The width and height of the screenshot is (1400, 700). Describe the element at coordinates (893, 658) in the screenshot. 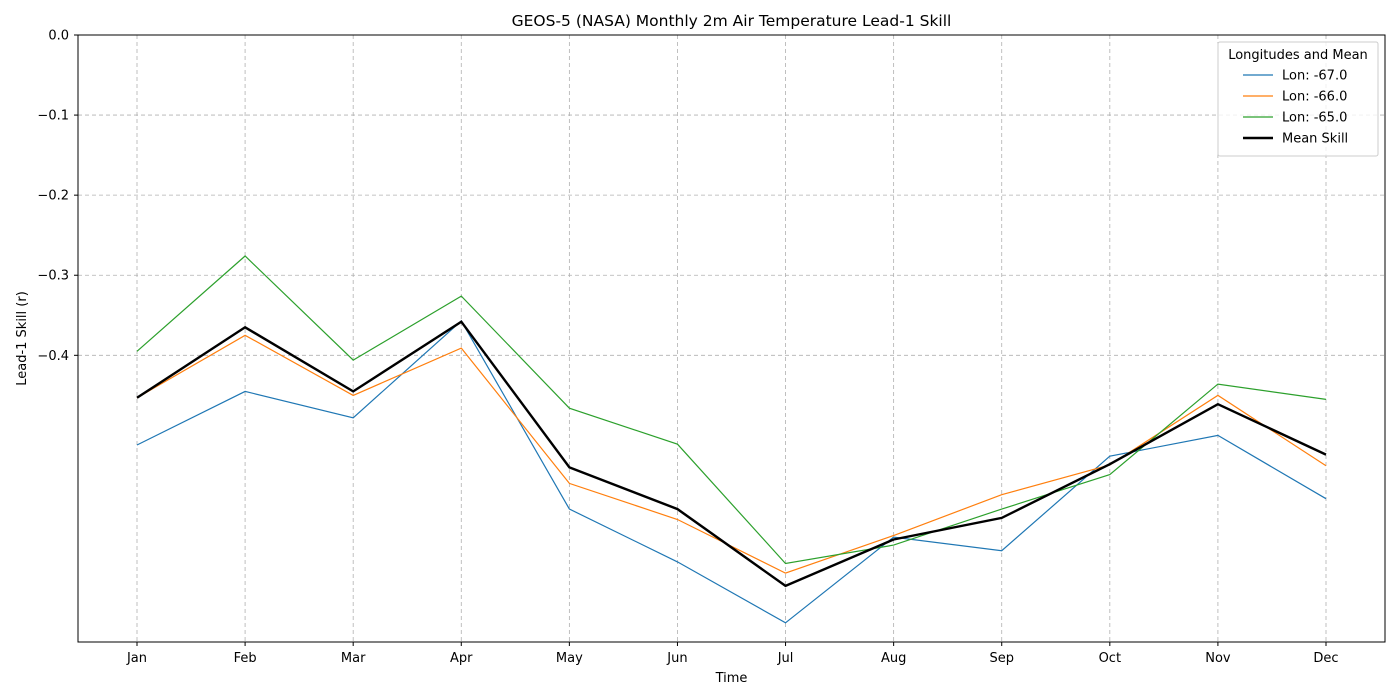

I see `x-tick-label: Aug` at that location.